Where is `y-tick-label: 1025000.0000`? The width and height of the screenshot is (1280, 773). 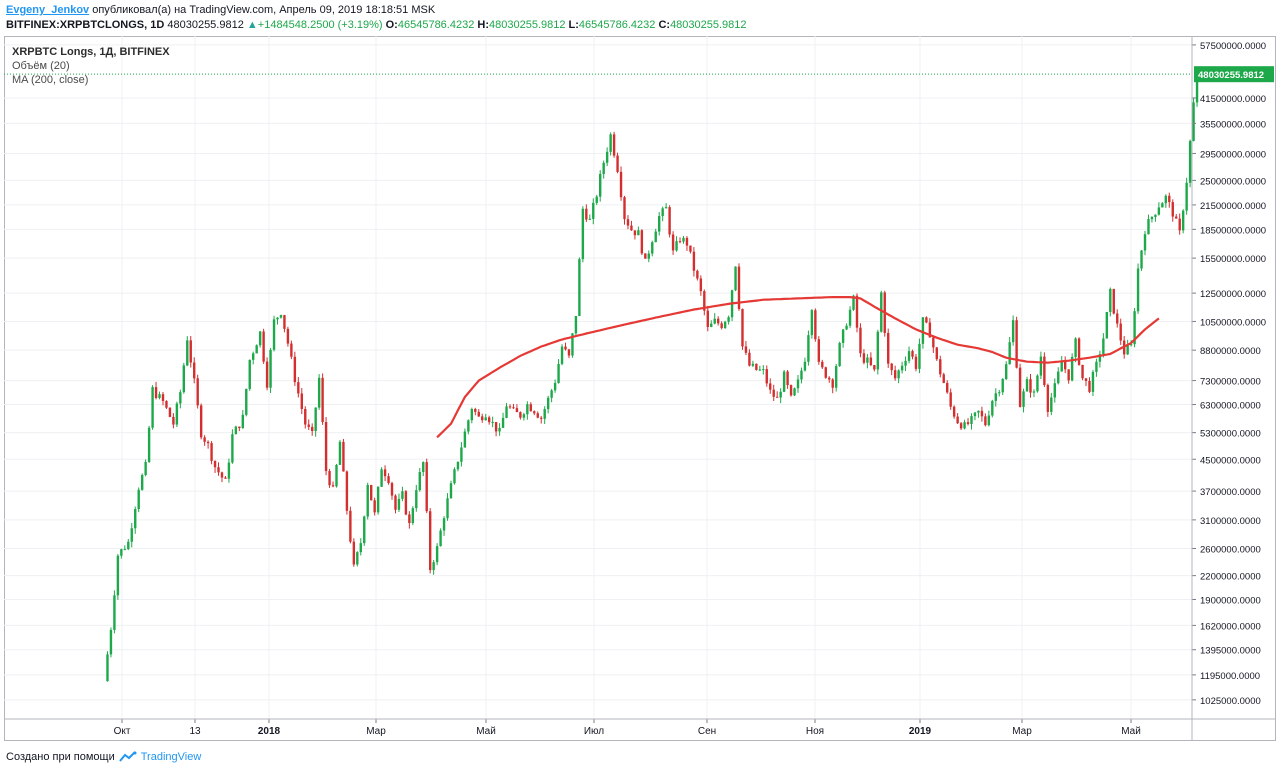 y-tick-label: 1025000.0000 is located at coordinates (1230, 701).